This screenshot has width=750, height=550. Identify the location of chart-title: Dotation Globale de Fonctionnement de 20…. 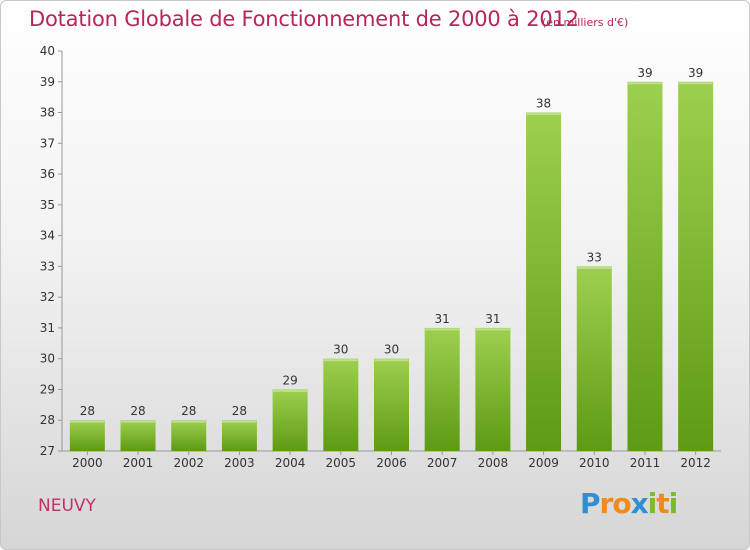
(304, 19).